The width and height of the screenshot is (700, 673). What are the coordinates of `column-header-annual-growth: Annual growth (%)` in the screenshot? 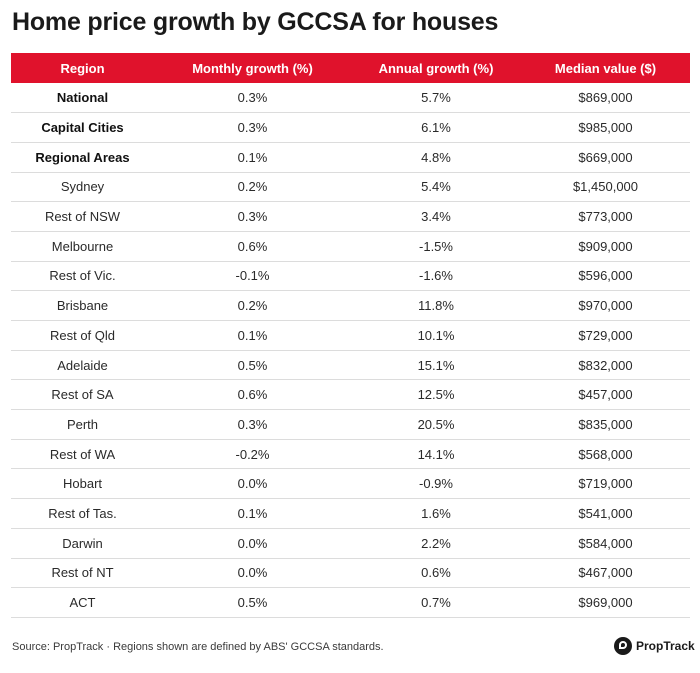 It's located at (436, 68).